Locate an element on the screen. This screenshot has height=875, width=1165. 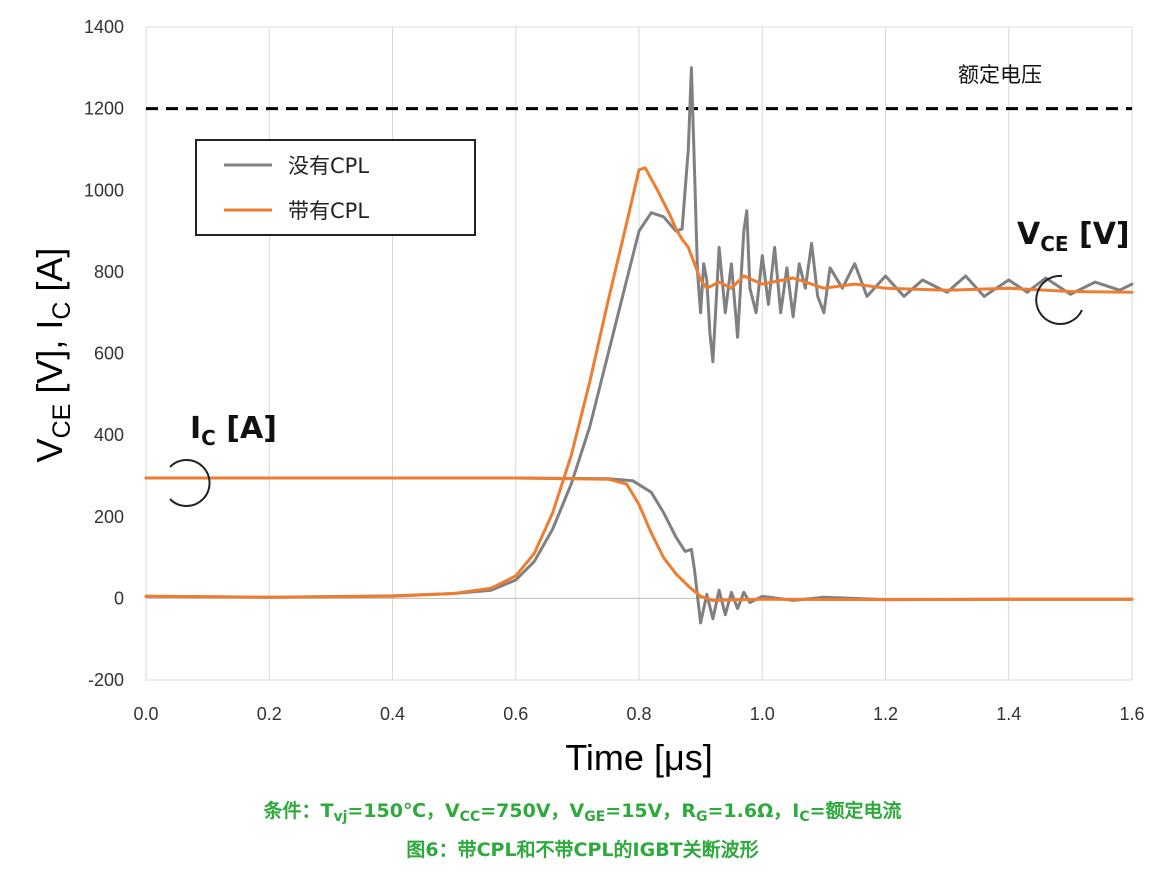
y-axis-title-ce: CE is located at coordinates (62, 421).